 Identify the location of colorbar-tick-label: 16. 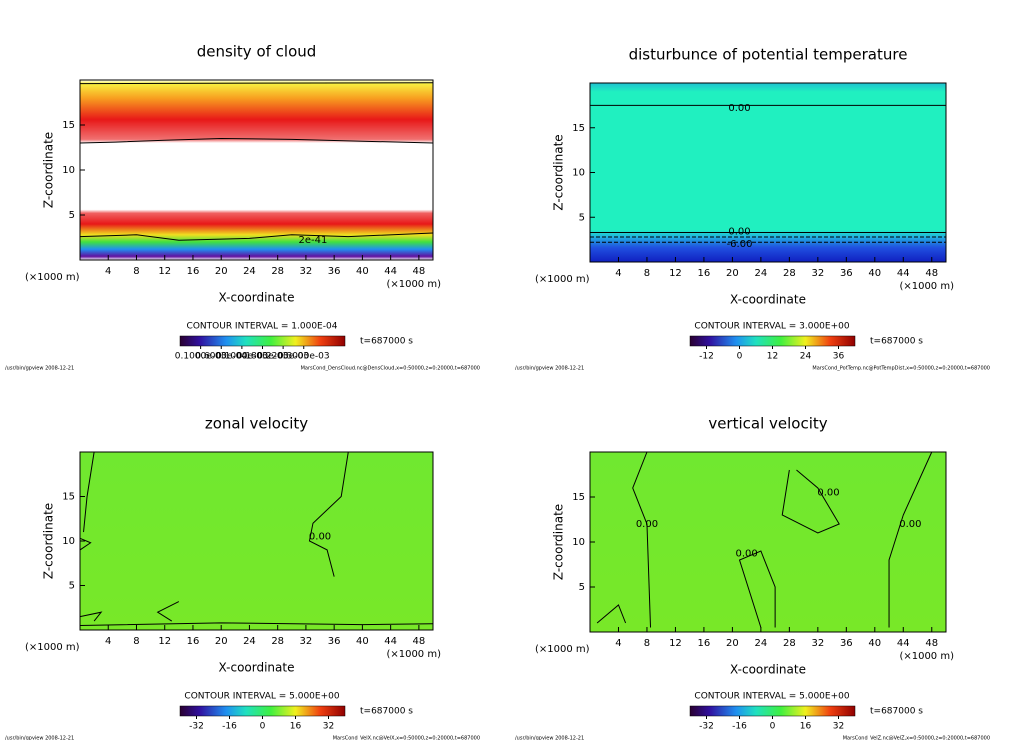
(296, 727).